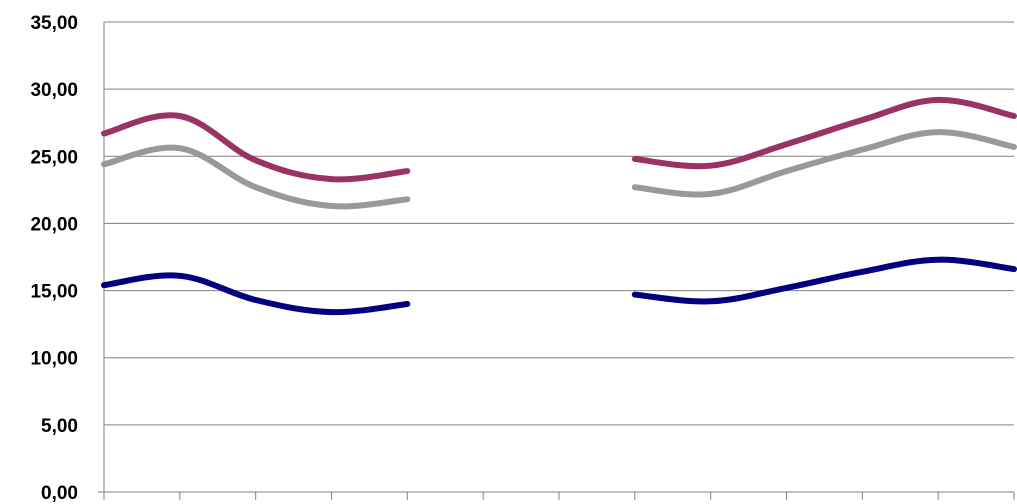 The image size is (1017, 504). Describe the element at coordinates (54, 224) in the screenshot. I see `y-tick-label: 20,00` at that location.